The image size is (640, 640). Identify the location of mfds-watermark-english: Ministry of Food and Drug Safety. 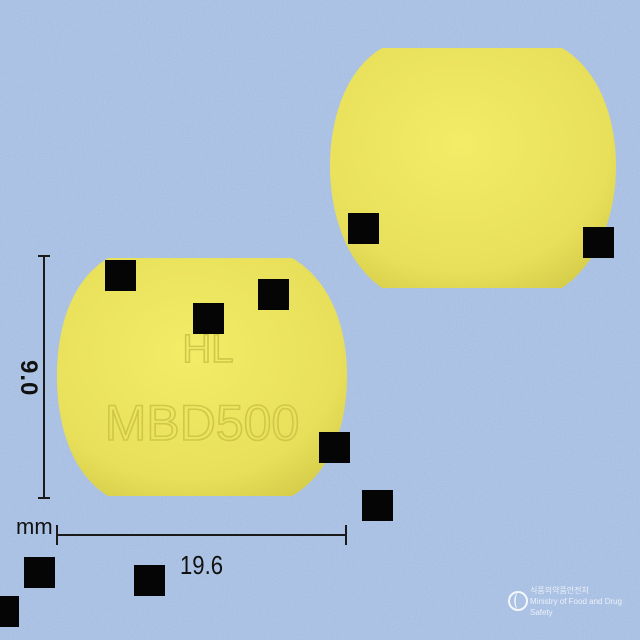
(576, 607).